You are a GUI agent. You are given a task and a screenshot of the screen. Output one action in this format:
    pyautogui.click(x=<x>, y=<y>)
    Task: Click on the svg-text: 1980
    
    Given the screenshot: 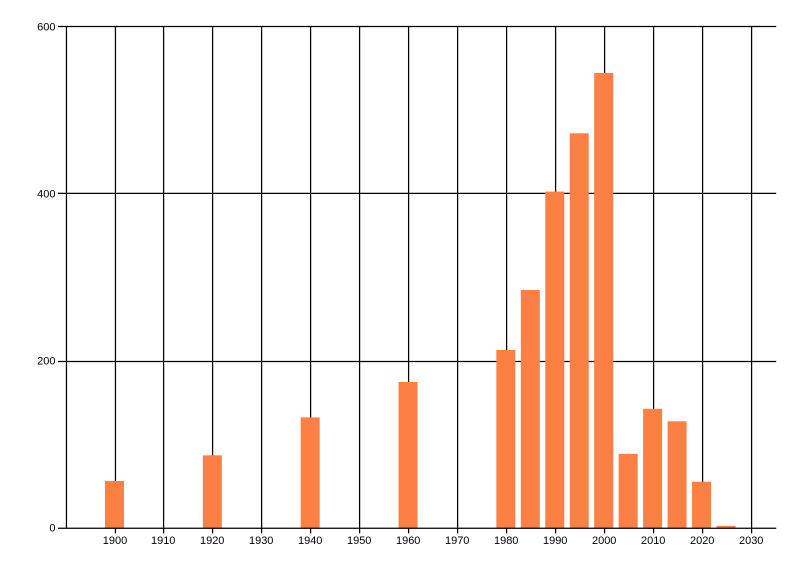 What is the action you would take?
    pyautogui.click(x=506, y=541)
    